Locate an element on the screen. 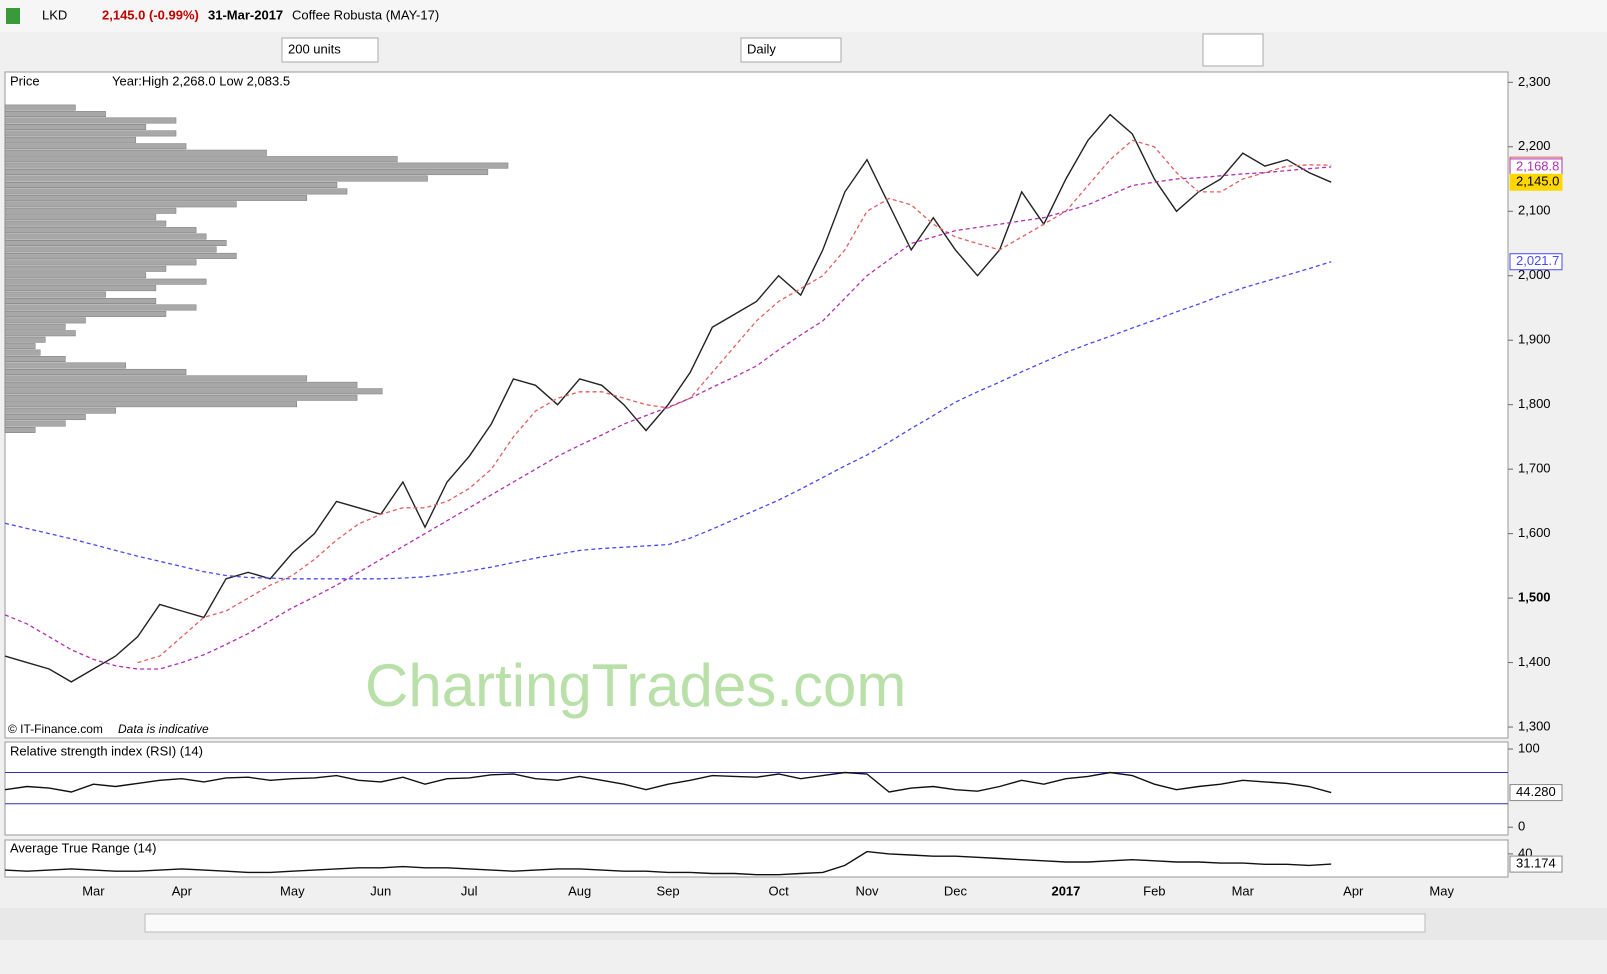 This screenshot has height=974, width=1607. x-tick-label: Dec is located at coordinates (956, 890).